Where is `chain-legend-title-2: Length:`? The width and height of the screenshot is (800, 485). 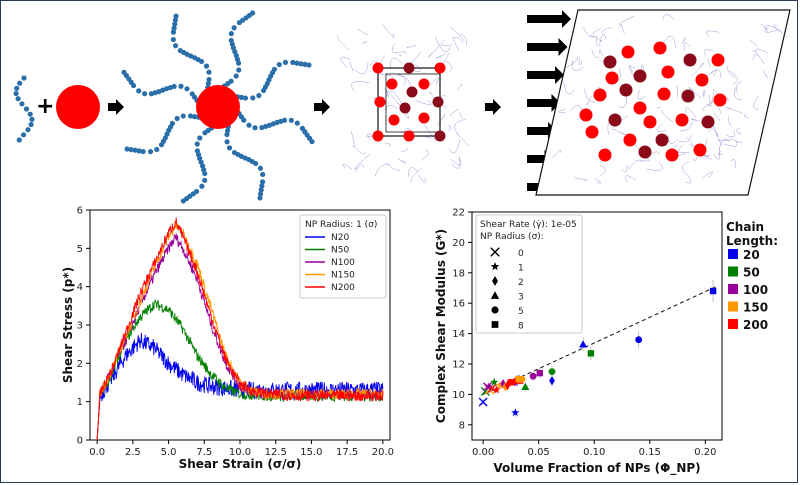 chain-legend-title-2: Length: is located at coordinates (752, 241).